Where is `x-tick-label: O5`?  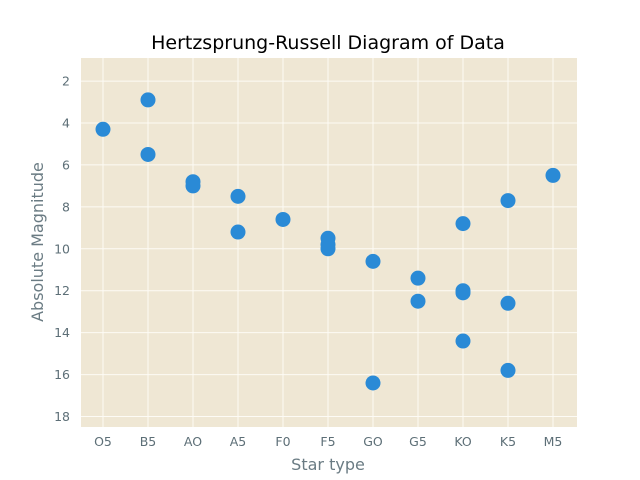 x-tick-label: O5 is located at coordinates (103, 441).